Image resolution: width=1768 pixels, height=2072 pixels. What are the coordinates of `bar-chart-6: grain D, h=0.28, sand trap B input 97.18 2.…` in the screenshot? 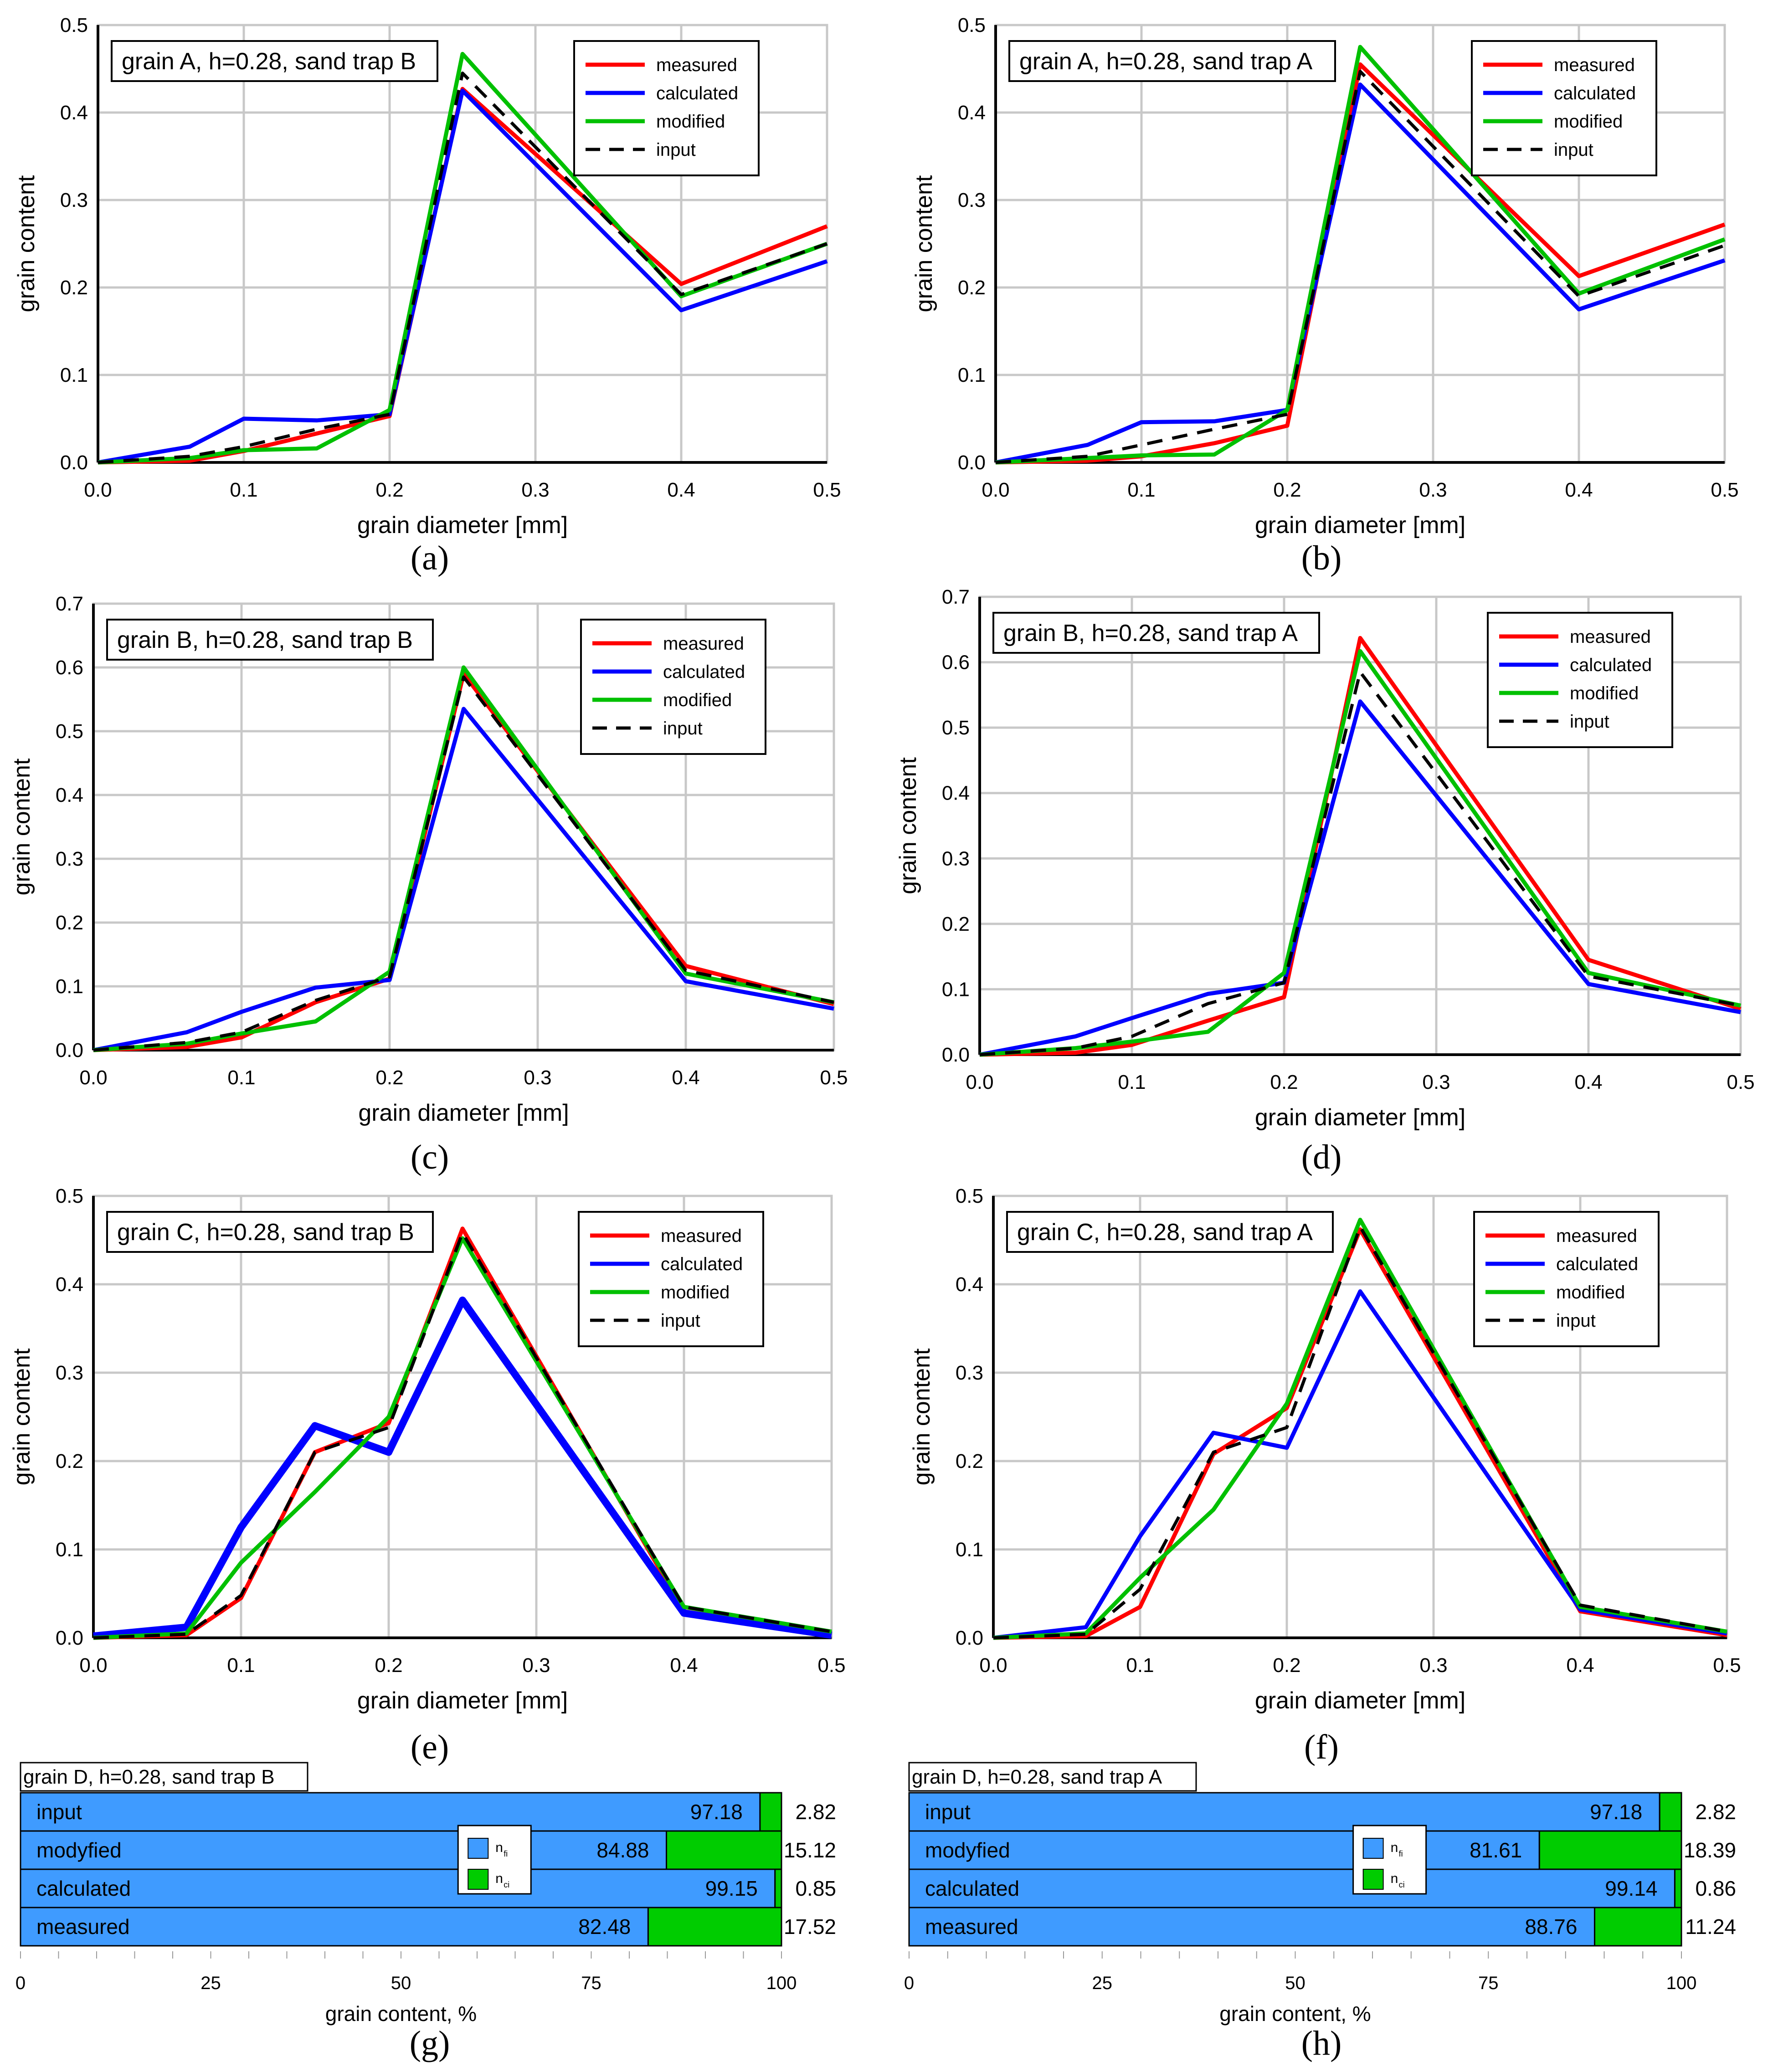 It's located at (426, 1894).